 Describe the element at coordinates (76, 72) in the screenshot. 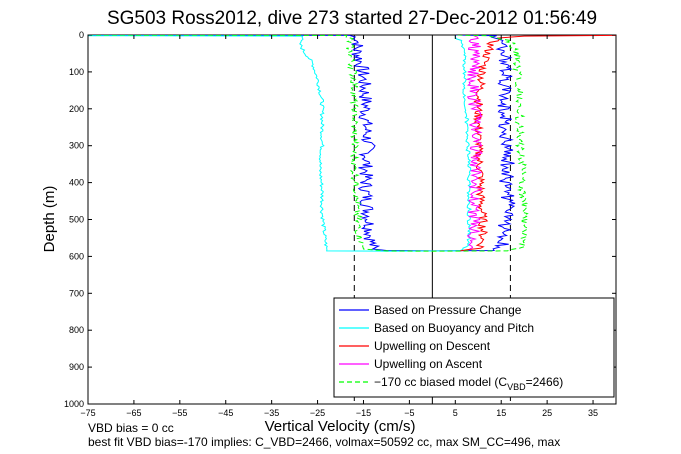

I see `y-tick-label: 100` at that location.